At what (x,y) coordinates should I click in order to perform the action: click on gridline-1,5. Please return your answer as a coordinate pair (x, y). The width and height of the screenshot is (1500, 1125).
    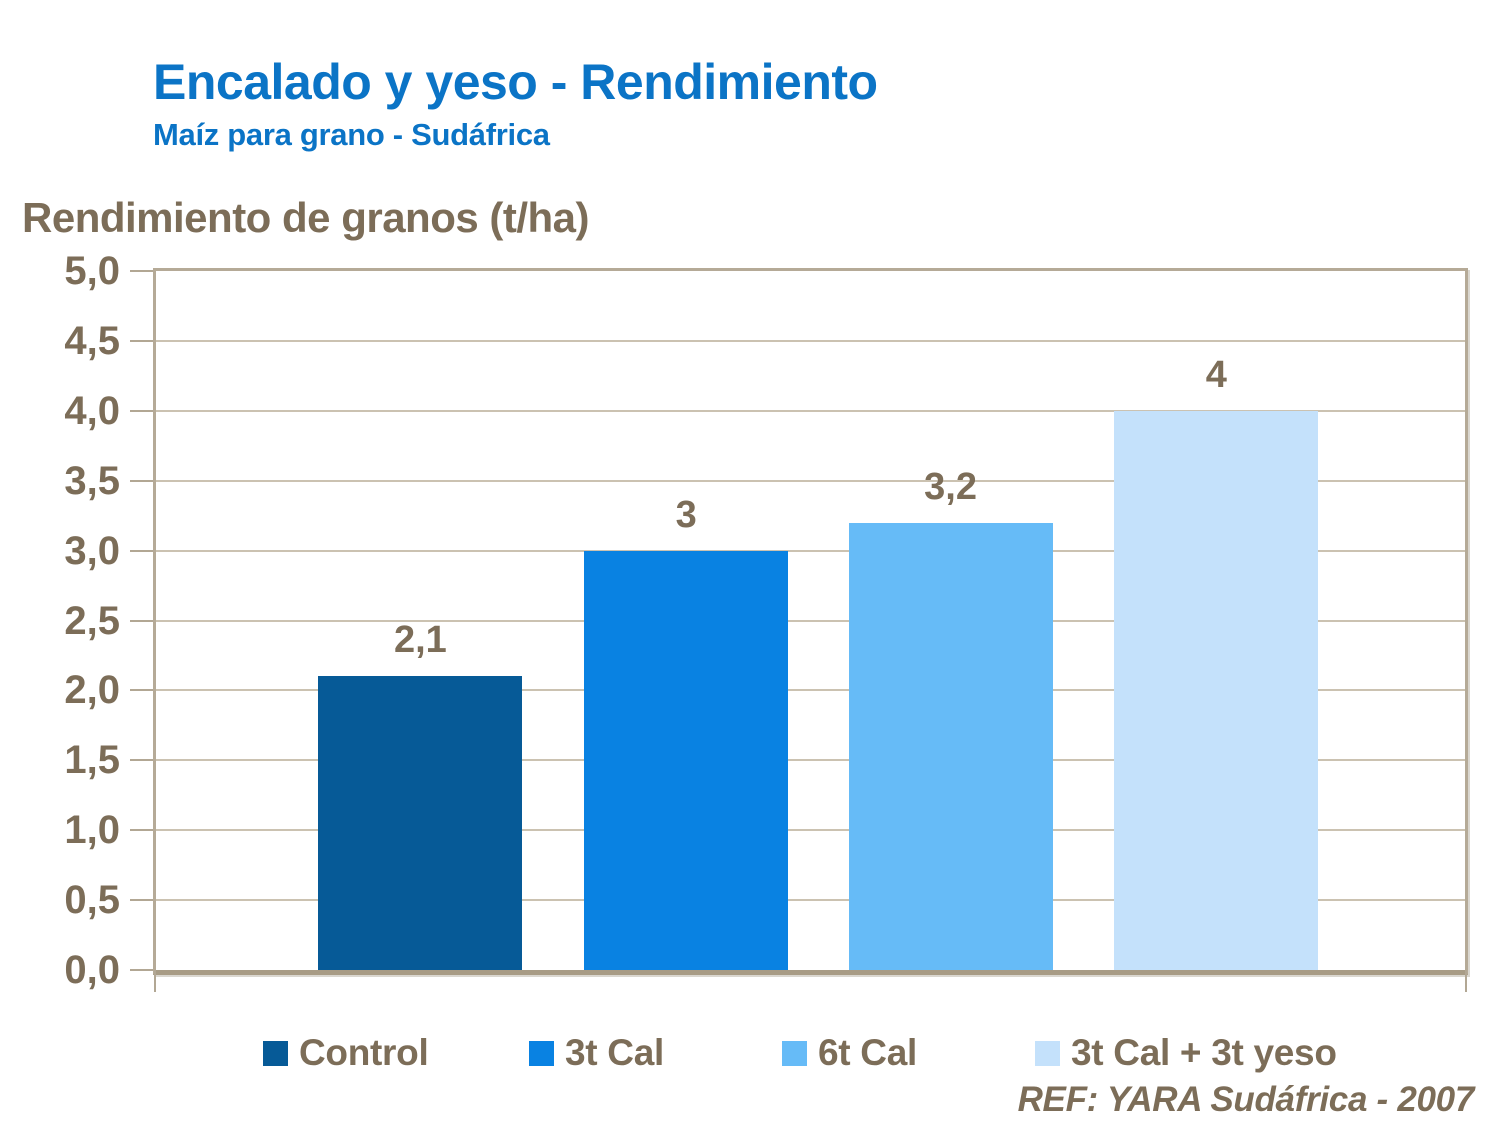
    Looking at the image, I should click on (810, 760).